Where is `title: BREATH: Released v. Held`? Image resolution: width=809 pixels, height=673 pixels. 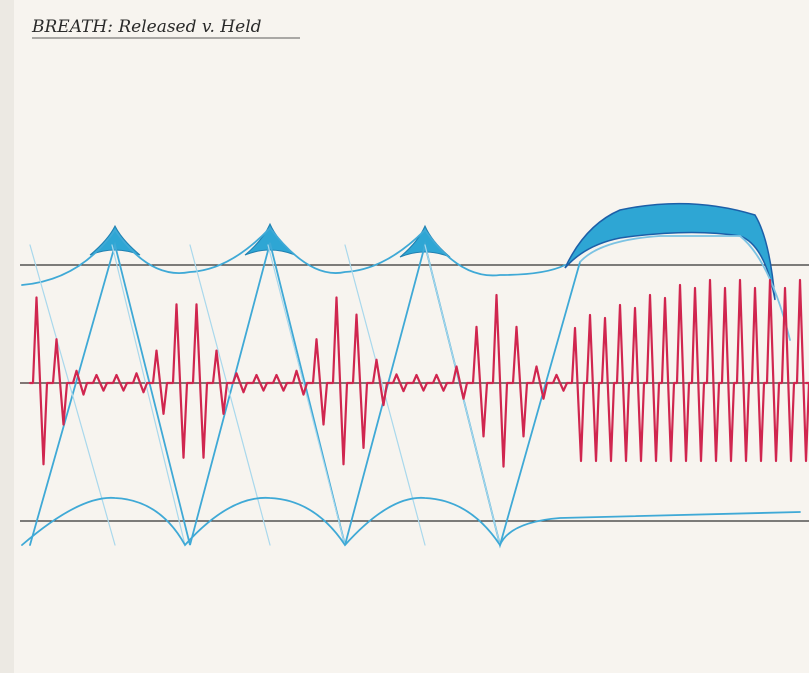
title: BREATH: Released v. Held is located at coordinates (146, 27).